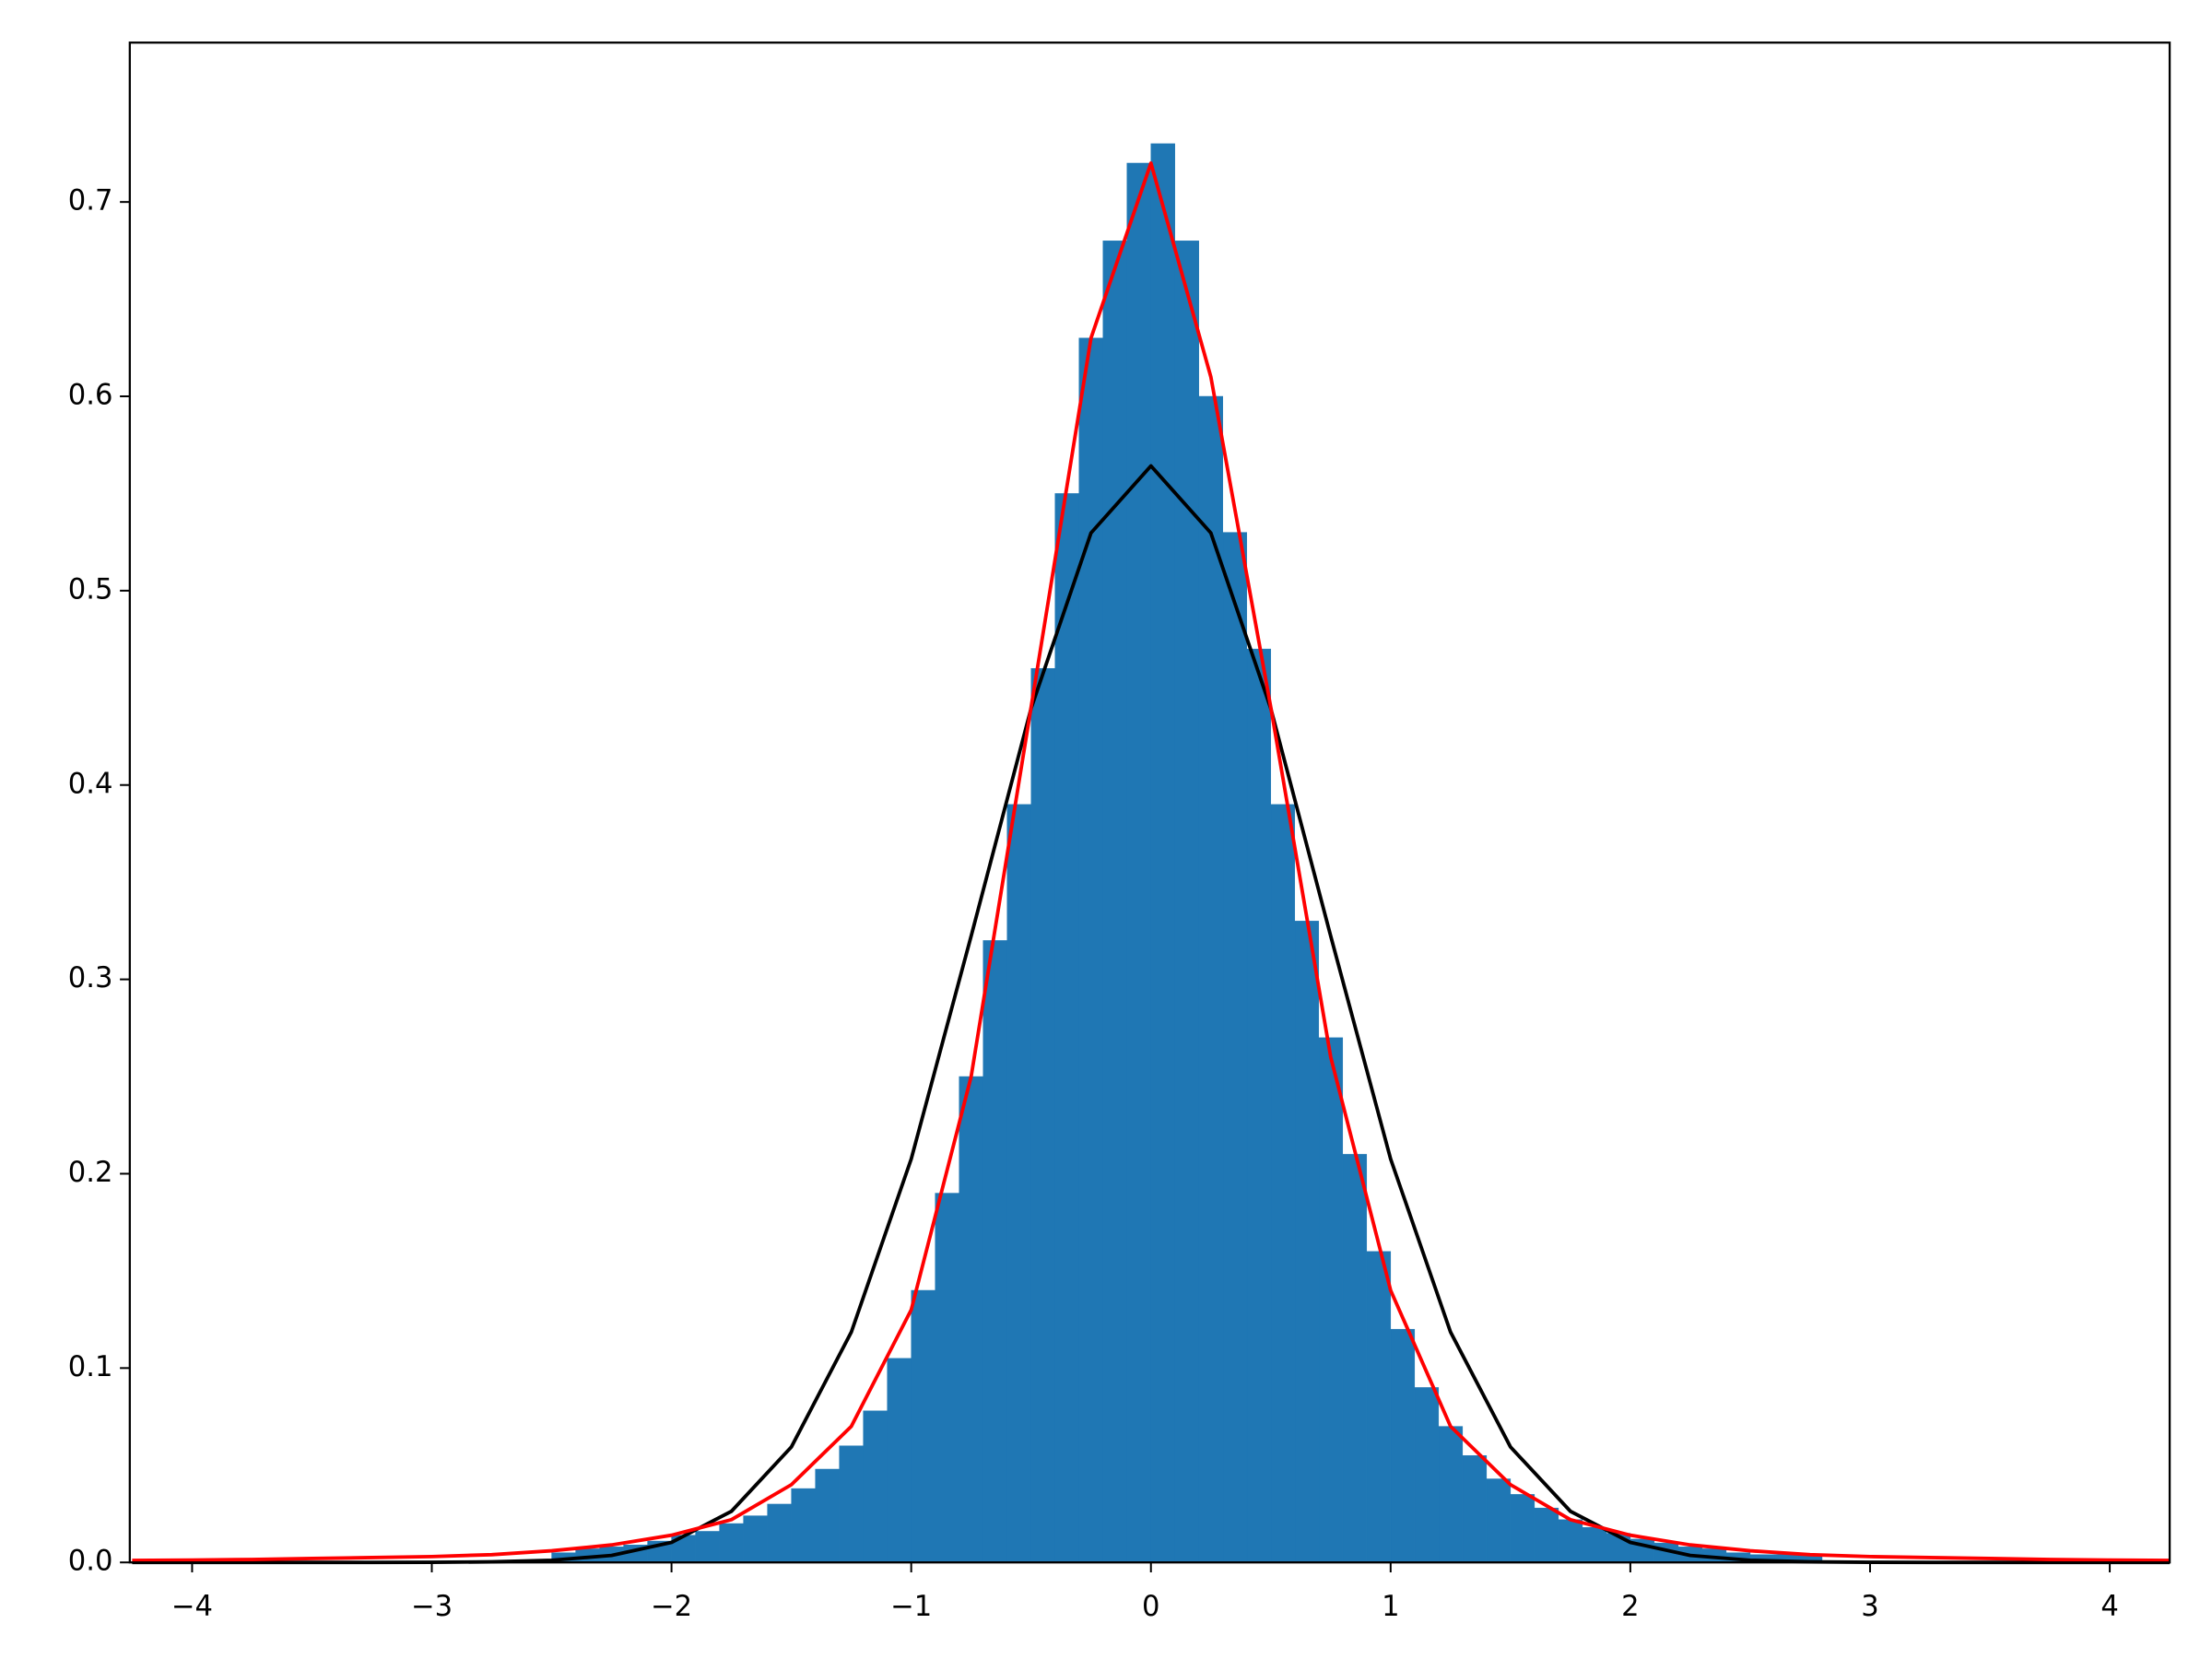 This screenshot has width=2212, height=1659. What do you see at coordinates (90, 201) in the screenshot?
I see `y-tick-label: 0.7` at bounding box center [90, 201].